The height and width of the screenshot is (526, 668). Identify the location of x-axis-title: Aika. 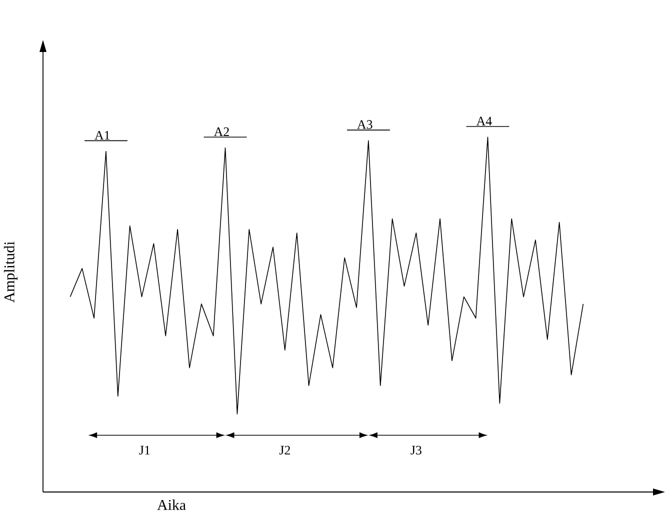
(171, 505).